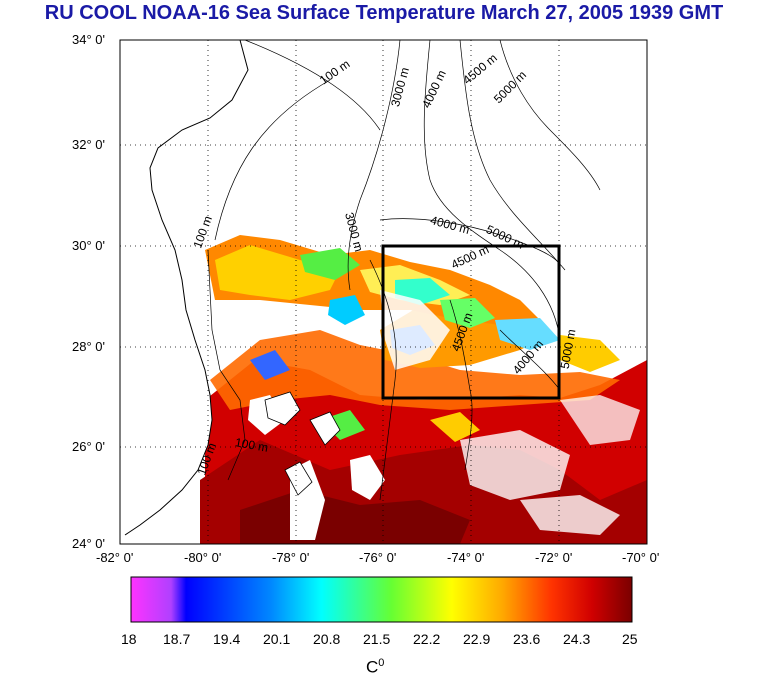 Image resolution: width=768 pixels, height=680 pixels. What do you see at coordinates (129, 639) in the screenshot?
I see `colorbar-tick: 18` at bounding box center [129, 639].